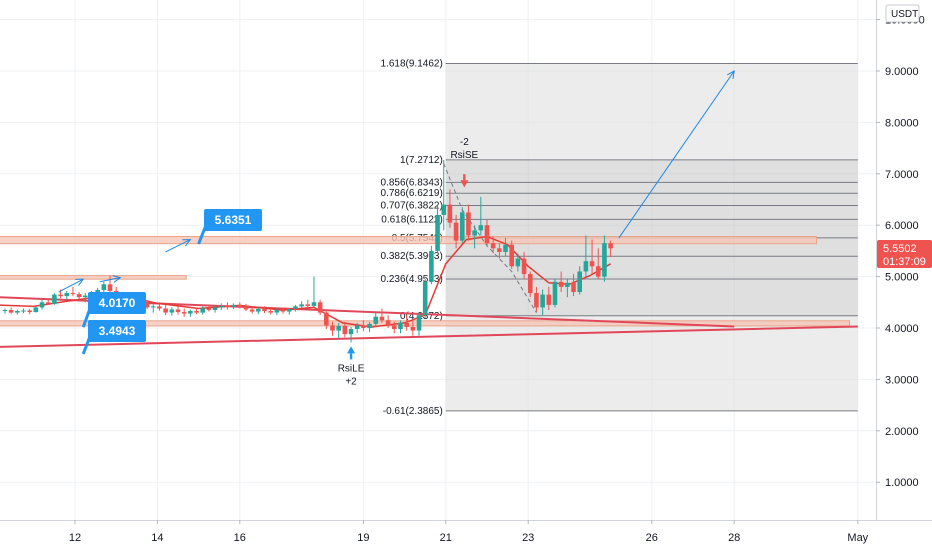 The width and height of the screenshot is (932, 550). I want to click on currency-button, so click(902, 13).